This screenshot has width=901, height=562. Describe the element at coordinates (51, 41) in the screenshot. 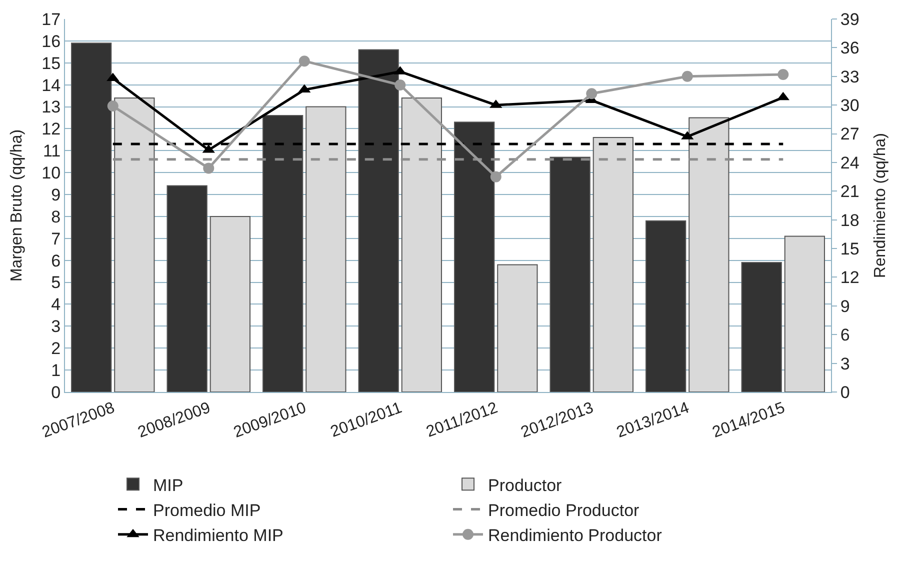

I see `y-tick-label: 16` at that location.